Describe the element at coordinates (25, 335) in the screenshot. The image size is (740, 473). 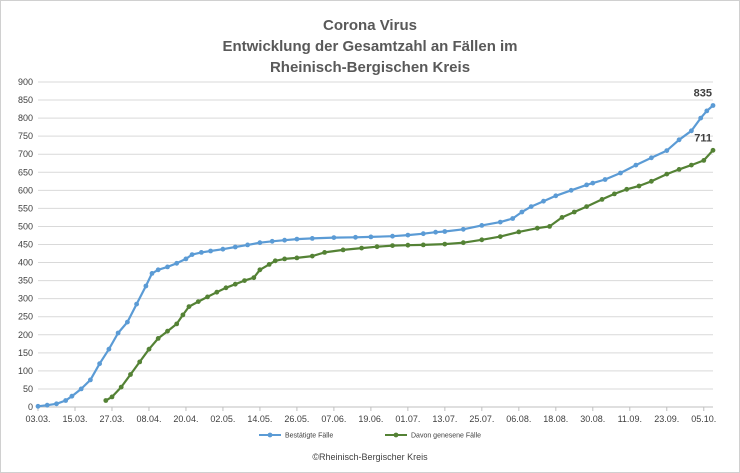
I see `y-tick-label: 200` at that location.